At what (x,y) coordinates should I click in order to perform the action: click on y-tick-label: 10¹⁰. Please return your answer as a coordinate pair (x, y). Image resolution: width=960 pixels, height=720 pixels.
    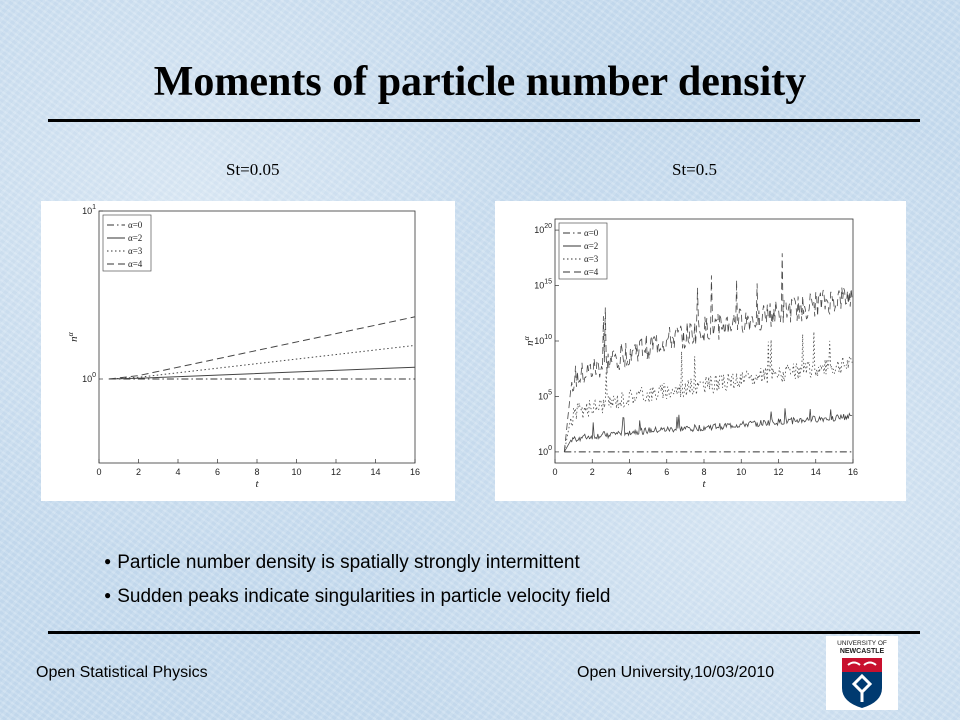
    Looking at the image, I should click on (543, 340).